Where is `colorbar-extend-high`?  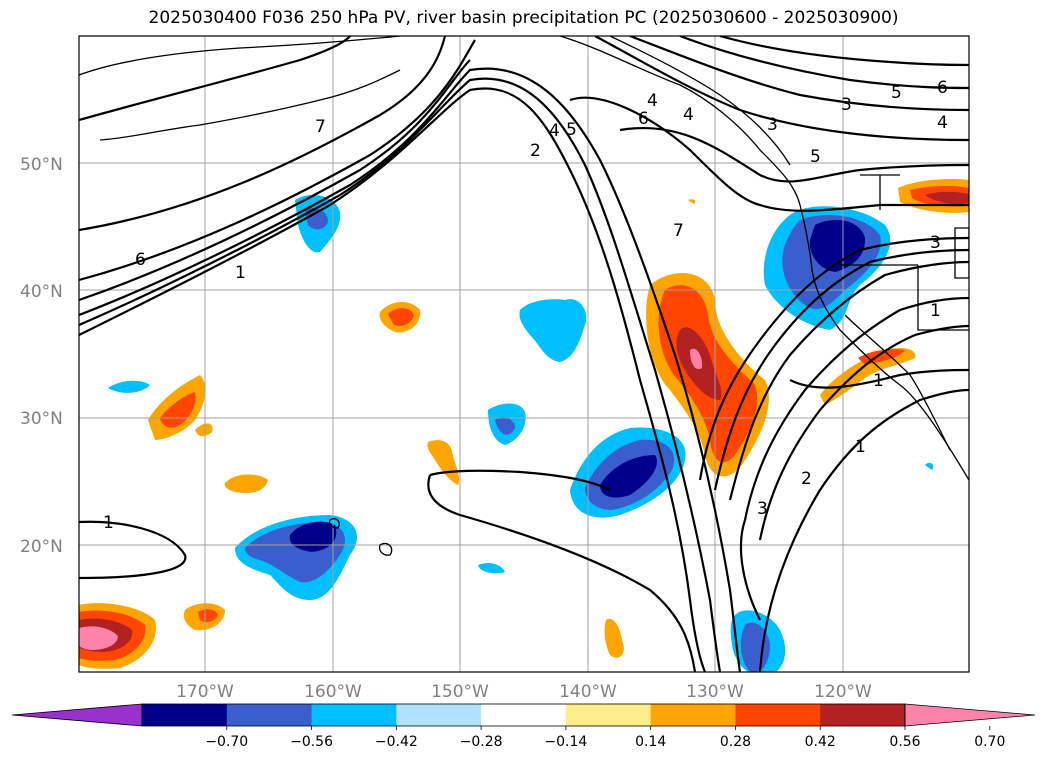
colorbar-extend-high is located at coordinates (970, 715).